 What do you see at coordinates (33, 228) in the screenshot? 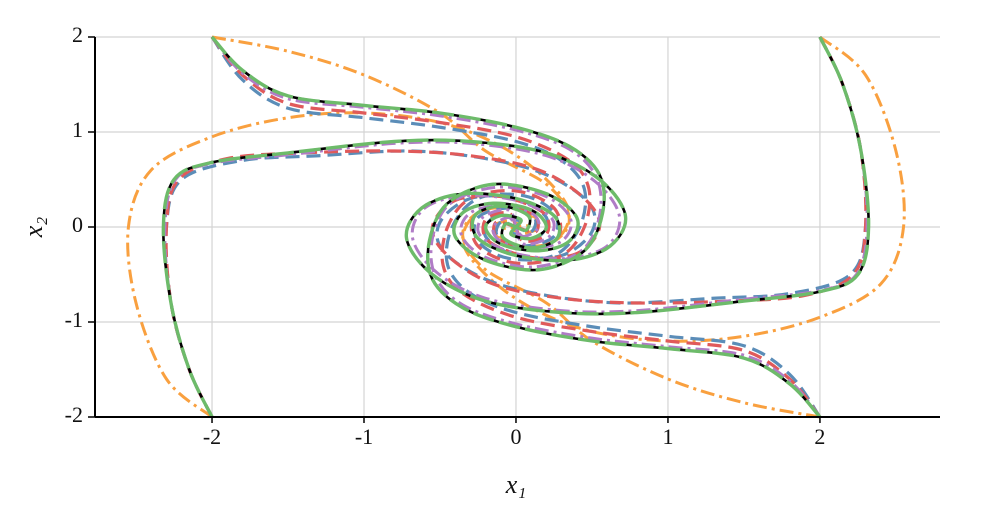
I see `y-axis-label: x₂` at bounding box center [33, 228].